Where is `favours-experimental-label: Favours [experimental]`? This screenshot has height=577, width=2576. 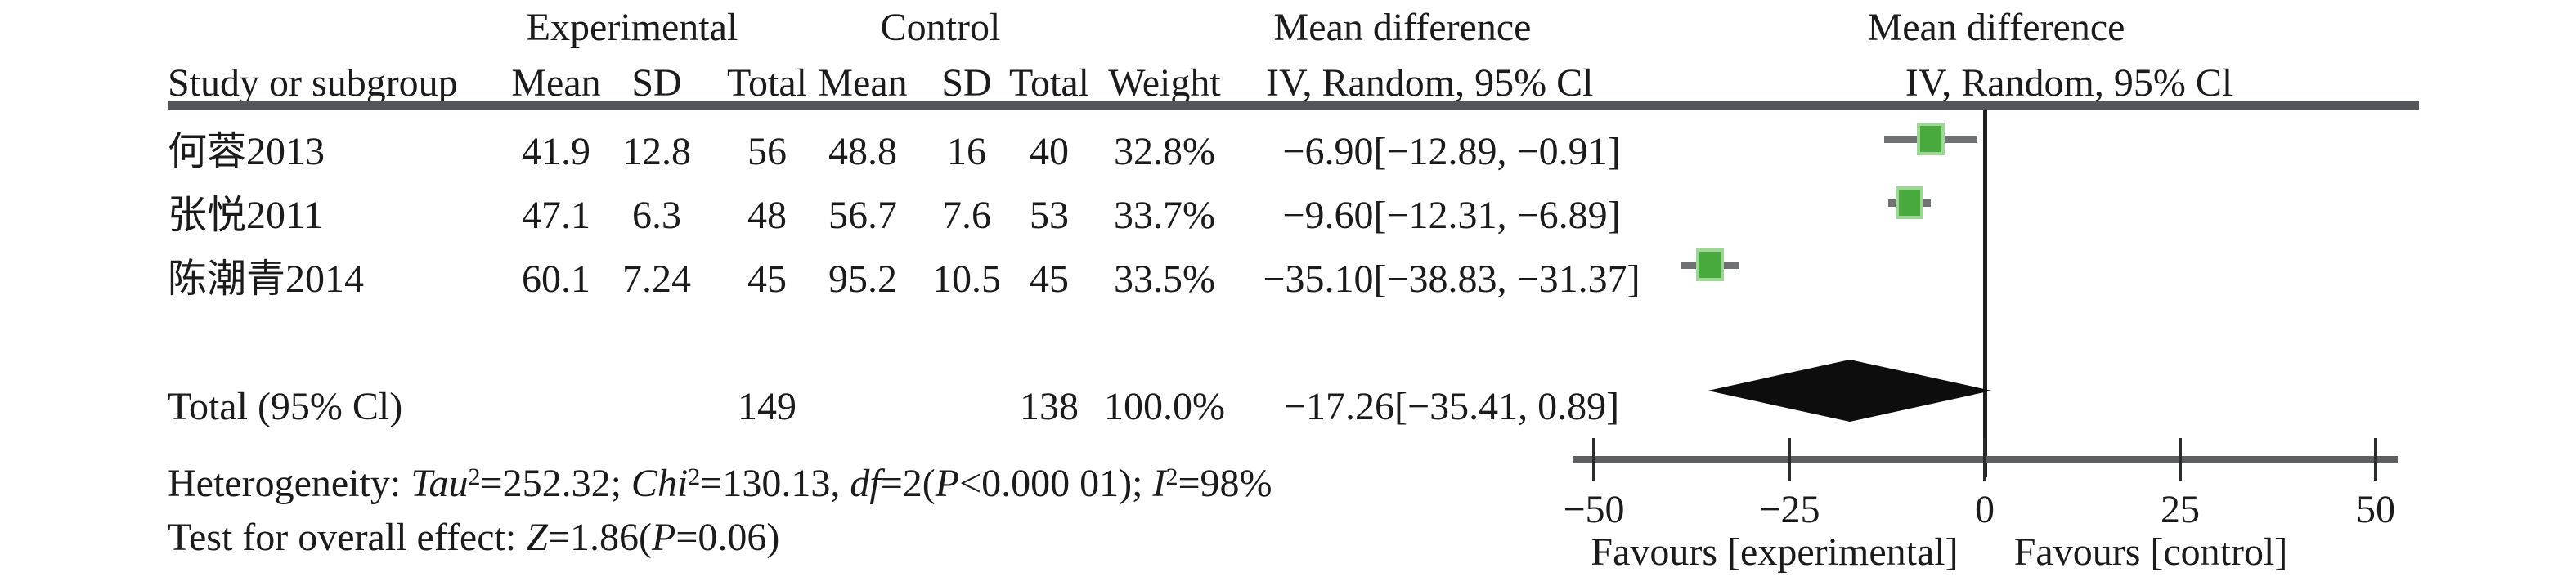 favours-experimental-label: Favours [experimental] is located at coordinates (1775, 552).